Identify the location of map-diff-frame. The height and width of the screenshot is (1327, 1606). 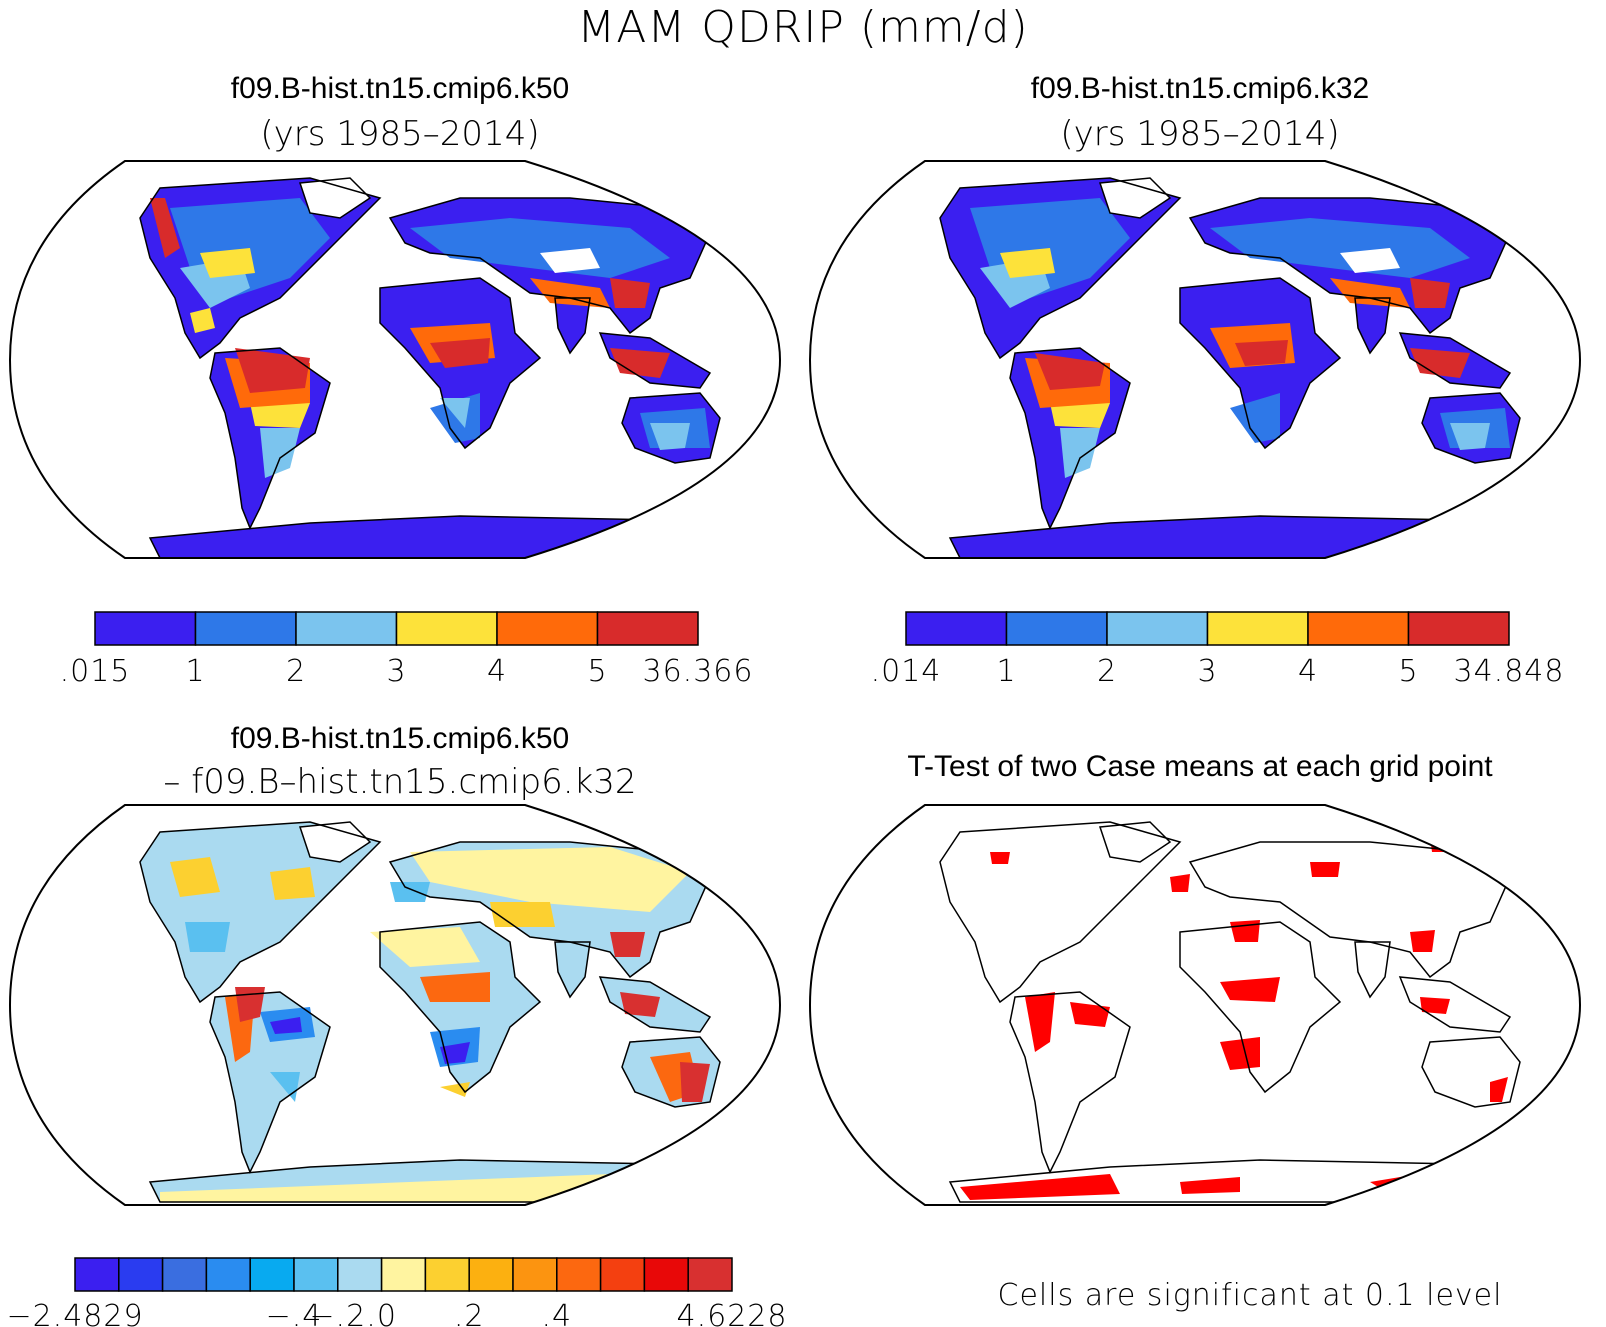
(395, 1005).